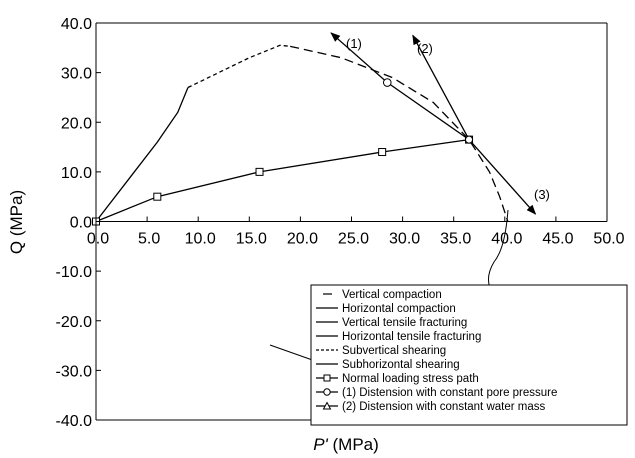 Image resolution: width=635 pixels, height=458 pixels. I want to click on y-tick-label: -10.0, so click(74, 272).